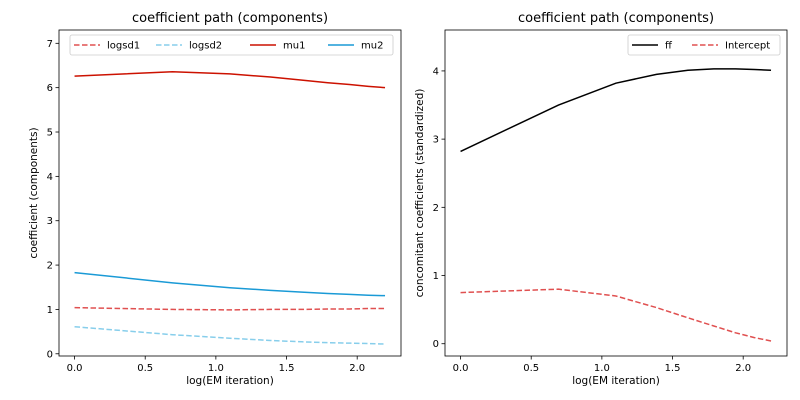  I want to click on y-tick-label: 7, so click(50, 44).